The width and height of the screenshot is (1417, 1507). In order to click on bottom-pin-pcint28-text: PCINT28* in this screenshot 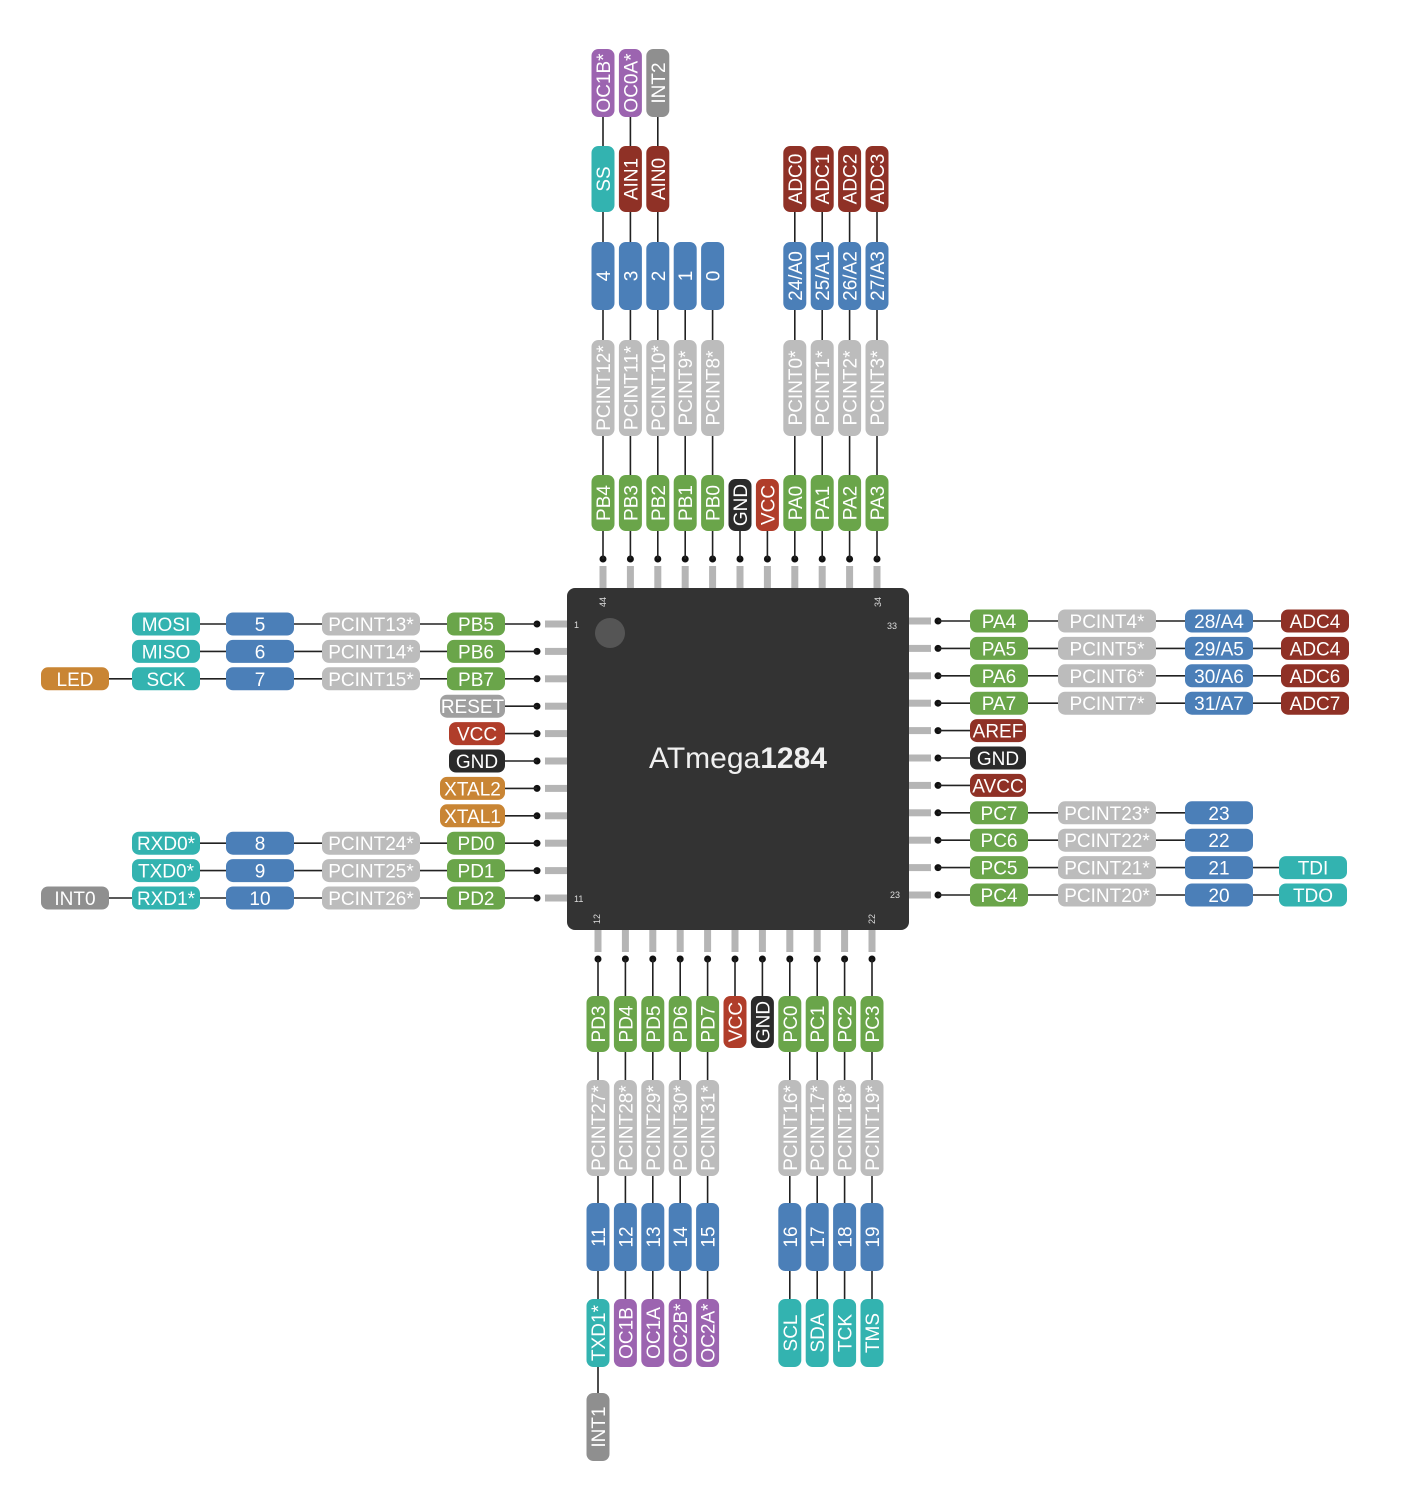, I will do `click(626, 1128)`.